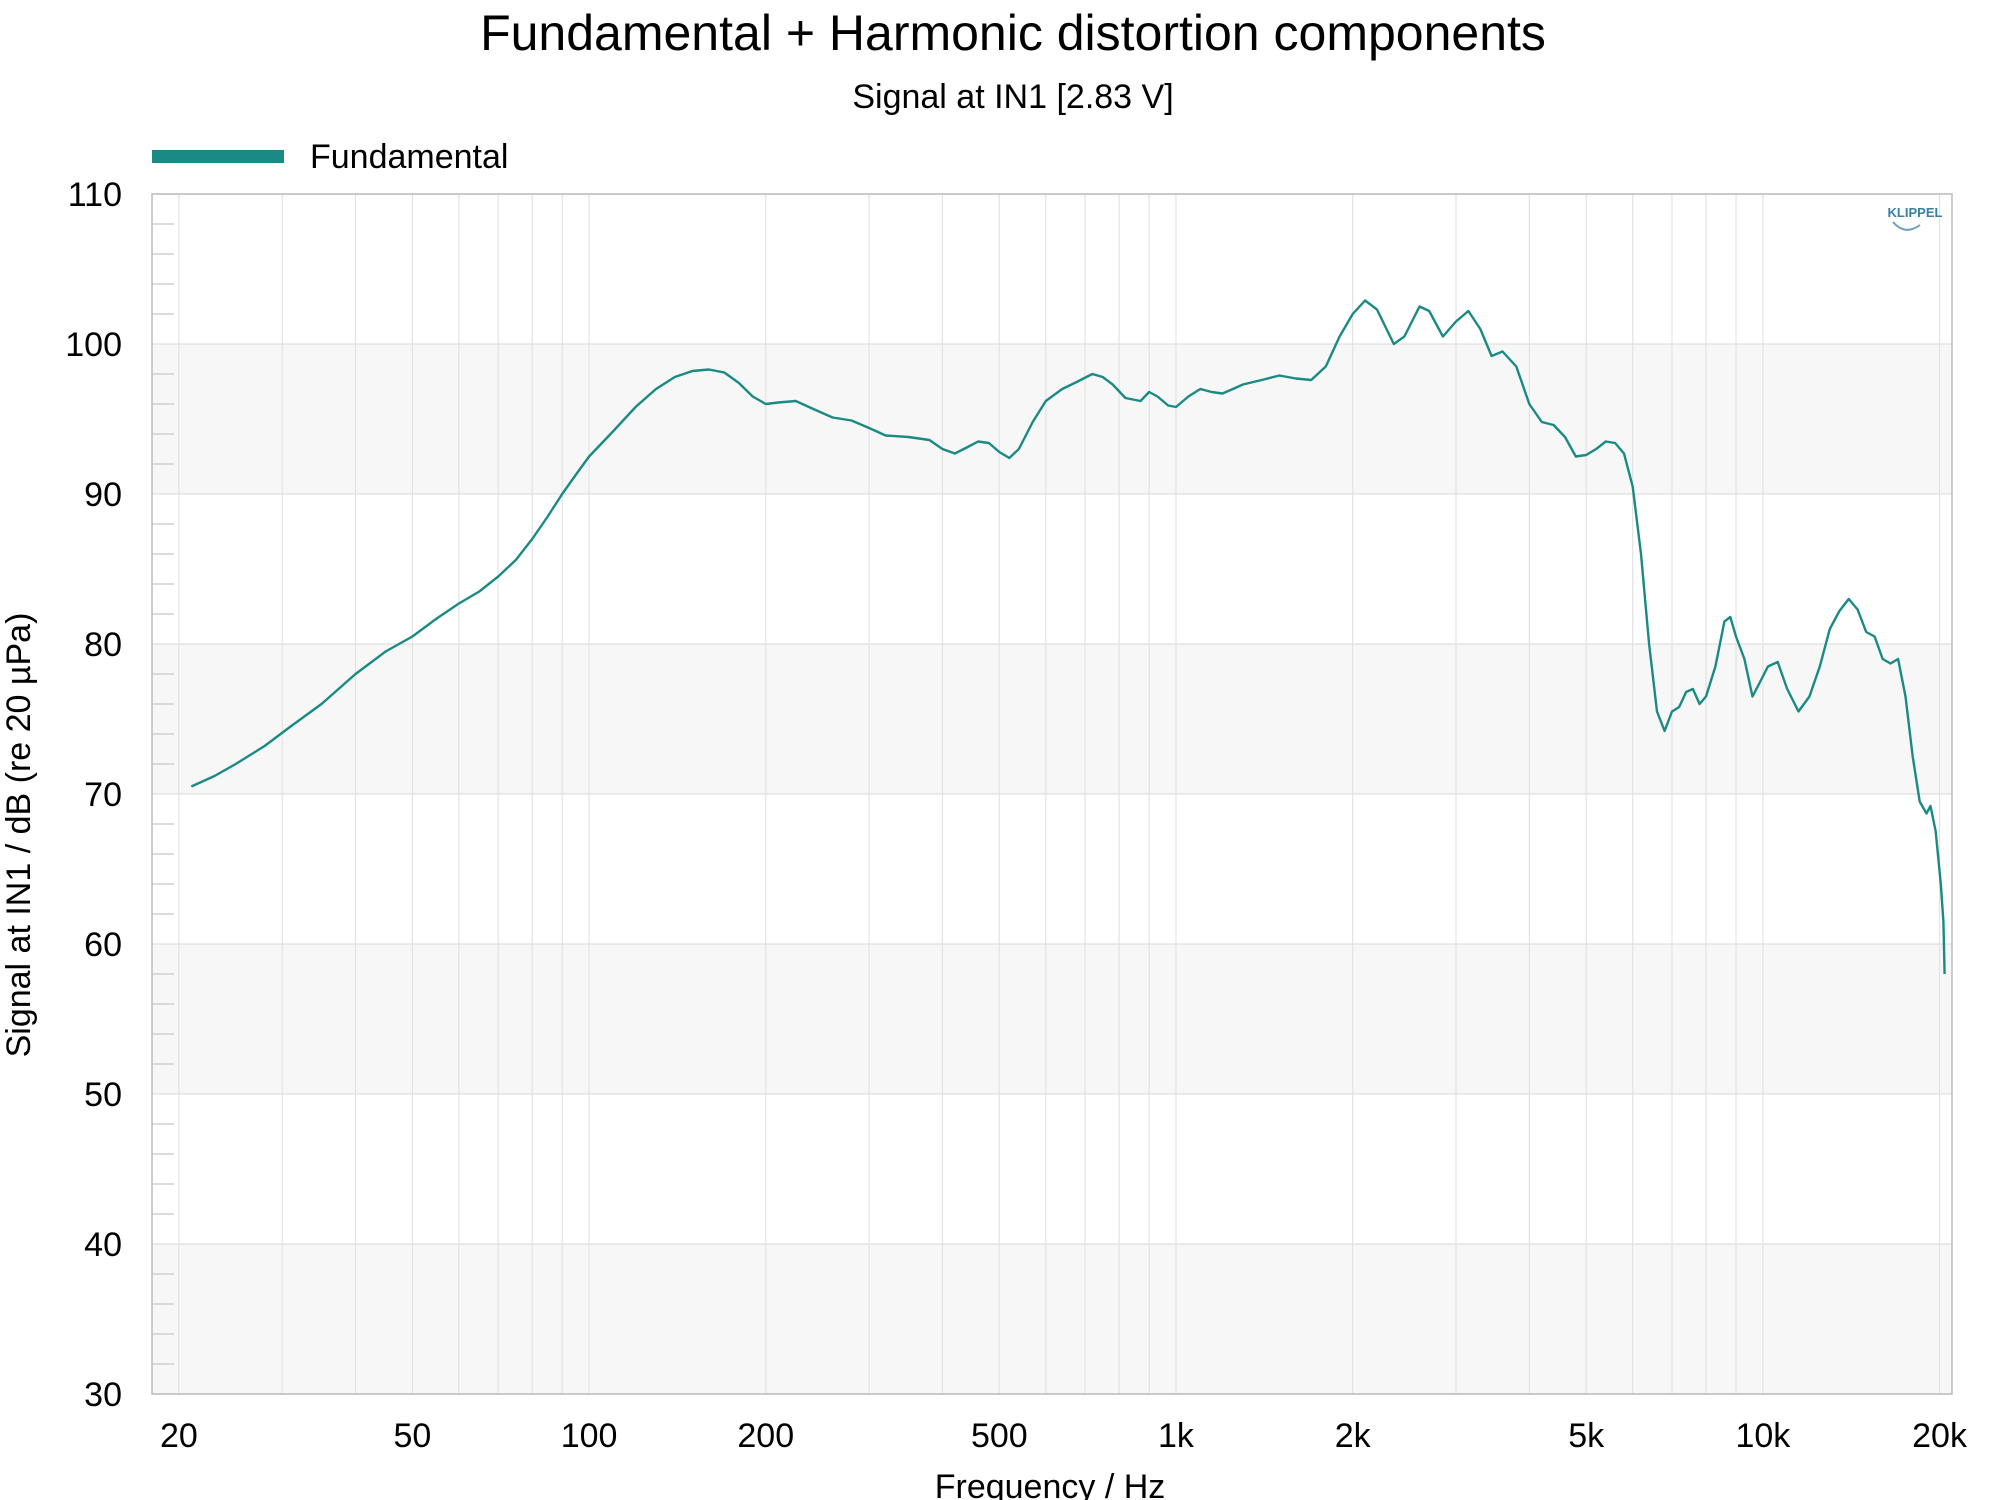  I want to click on x-tick-label: 20k, so click(1940, 1436).